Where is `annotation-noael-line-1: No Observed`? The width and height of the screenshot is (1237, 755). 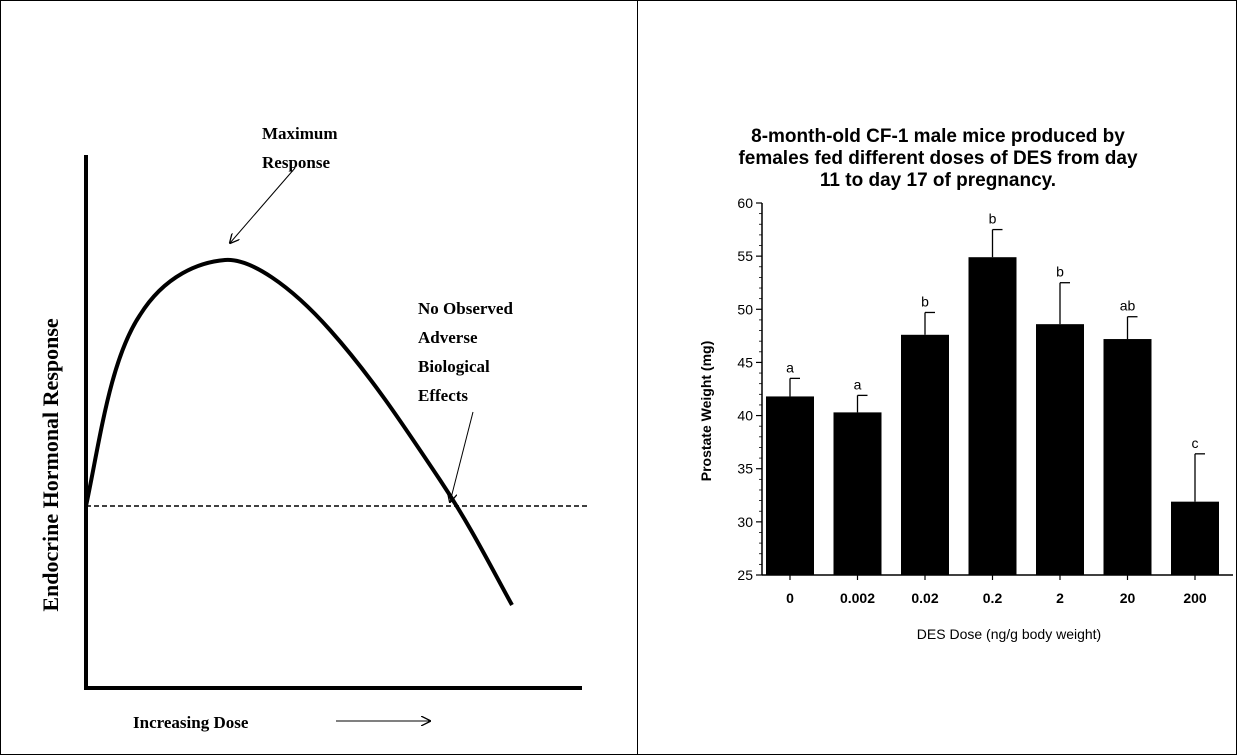
annotation-noael-line-1: No Observed is located at coordinates (465, 308).